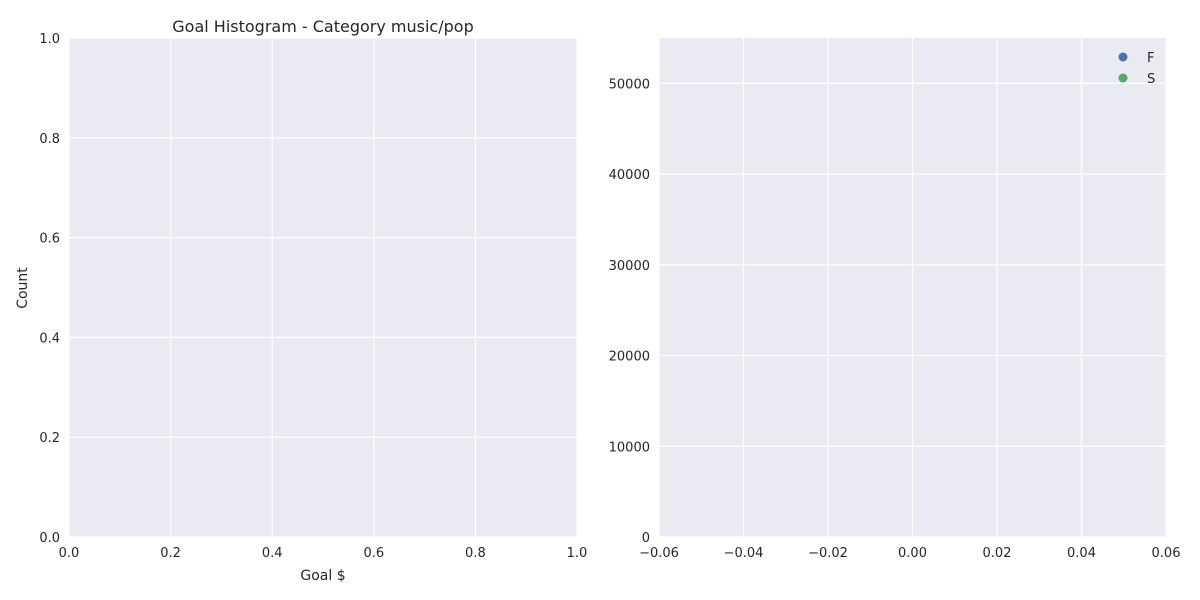 The image size is (1200, 600). What do you see at coordinates (322, 26) in the screenshot?
I see `histogram-title: Goal Histogram - Category music/pop` at bounding box center [322, 26].